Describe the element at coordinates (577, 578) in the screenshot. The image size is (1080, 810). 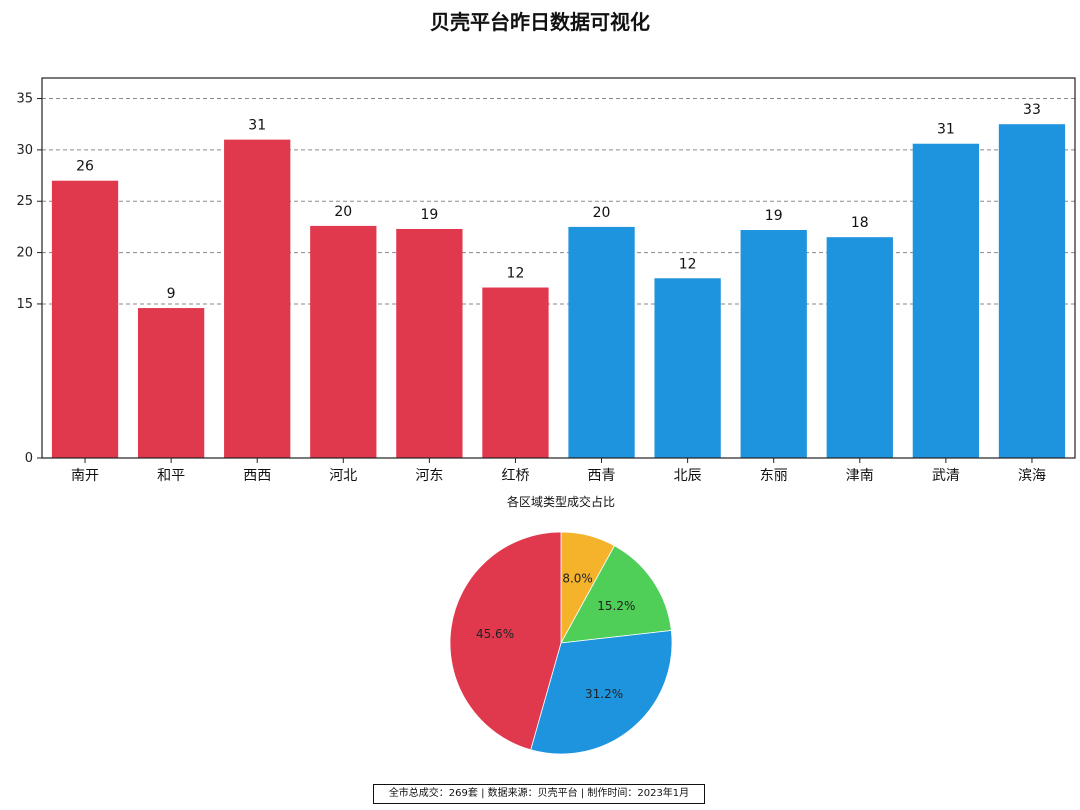
I see `pie-slice-label: 8.0%` at that location.